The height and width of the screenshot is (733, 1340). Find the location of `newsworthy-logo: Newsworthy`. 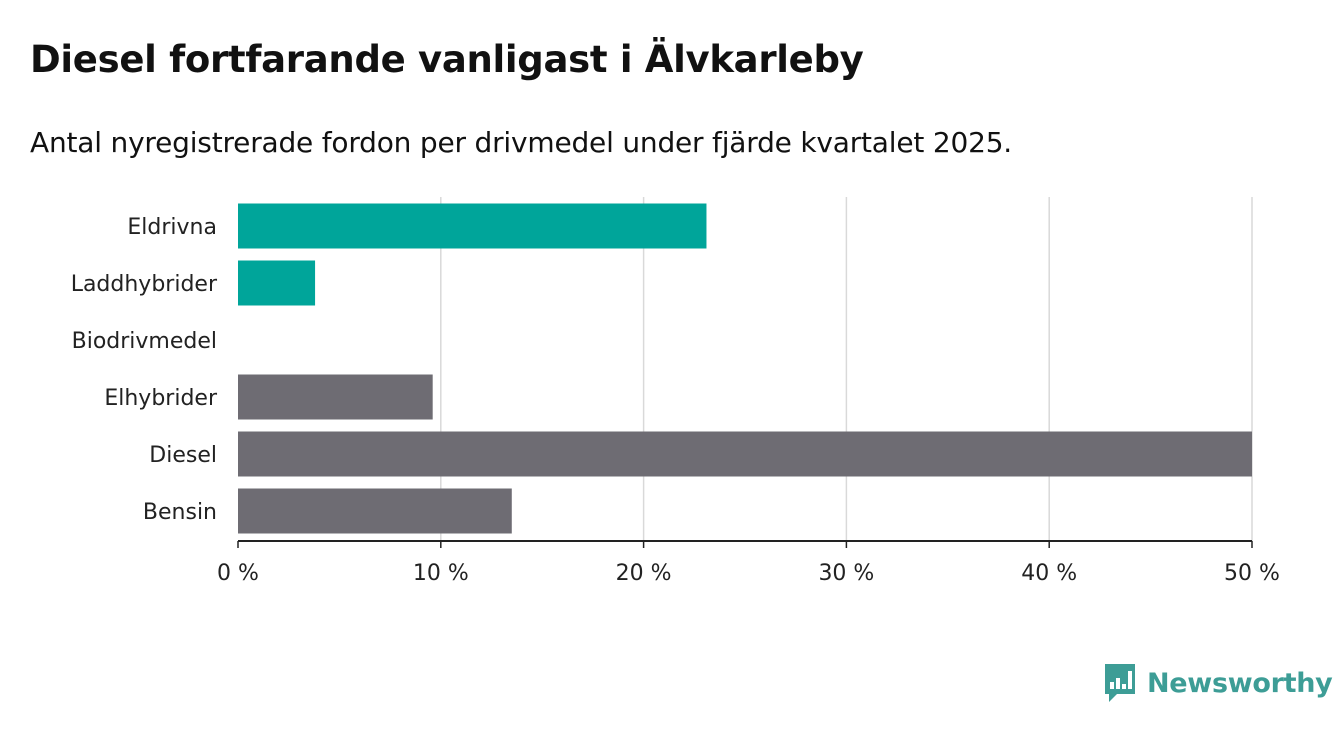

newsworthy-logo: Newsworthy is located at coordinates (1218, 683).